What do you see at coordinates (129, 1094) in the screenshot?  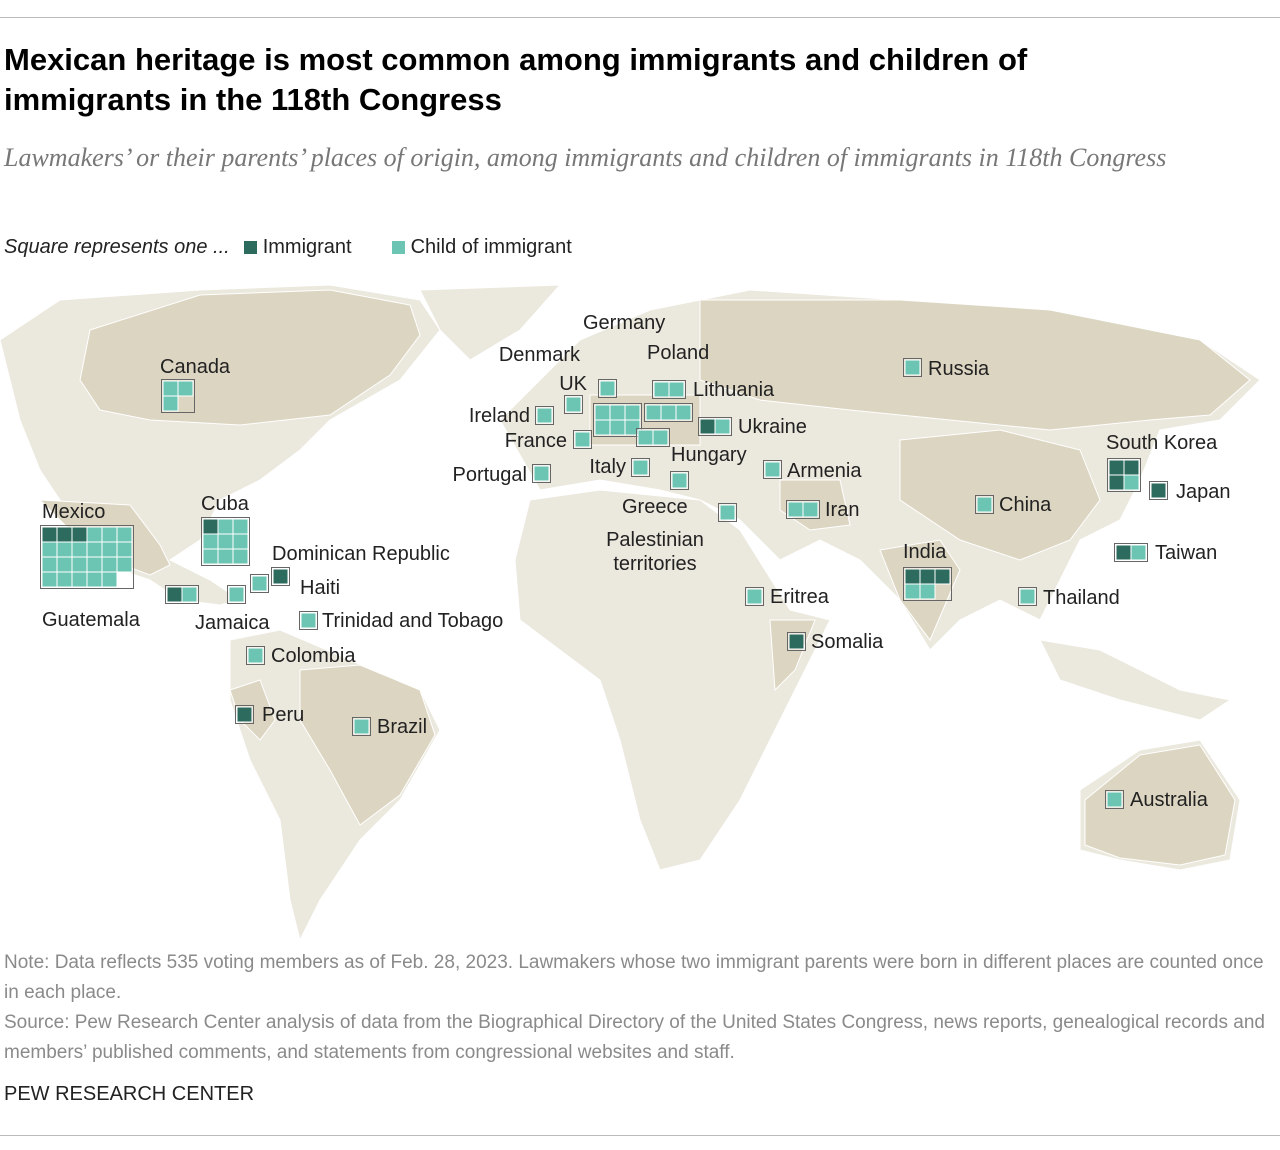 I see `footer: PEW RESEARCH CENTER` at bounding box center [129, 1094].